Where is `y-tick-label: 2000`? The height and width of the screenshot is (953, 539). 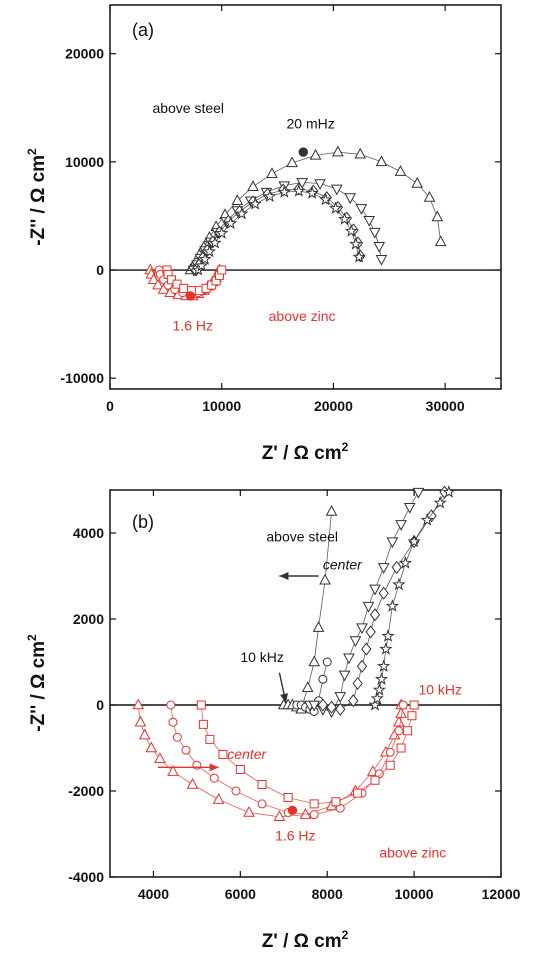 y-tick-label: 2000 is located at coordinates (88, 619).